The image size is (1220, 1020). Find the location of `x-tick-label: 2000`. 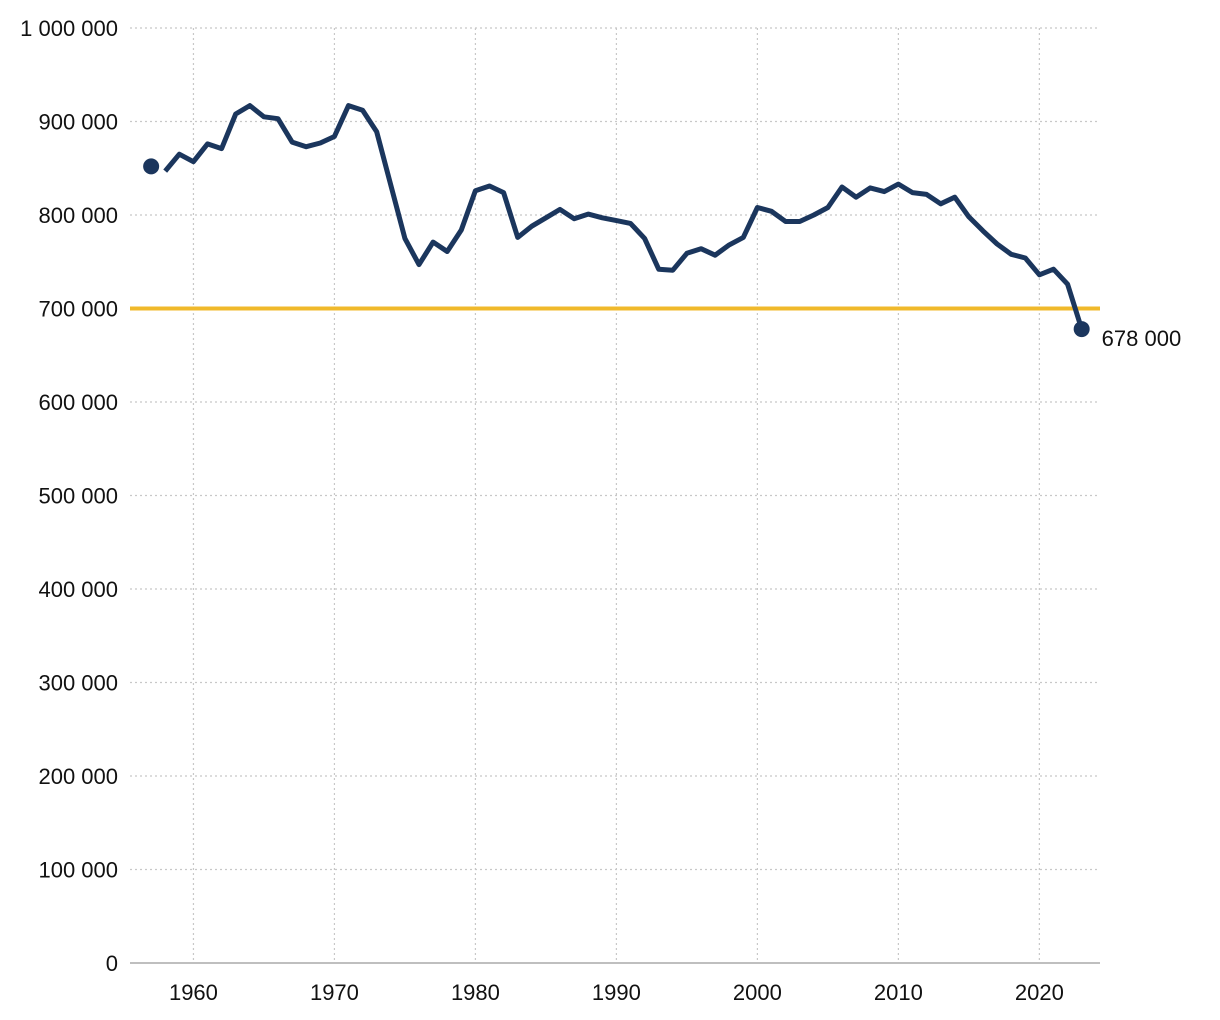

x-tick-label: 2000 is located at coordinates (757, 992).